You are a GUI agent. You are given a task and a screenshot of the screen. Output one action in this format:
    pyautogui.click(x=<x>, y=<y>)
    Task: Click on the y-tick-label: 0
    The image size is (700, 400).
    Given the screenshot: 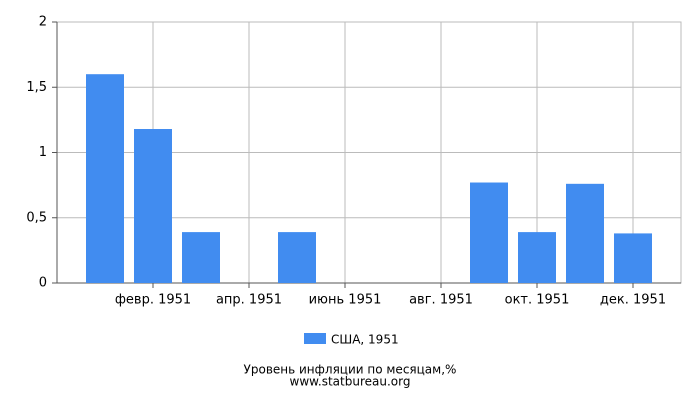 What is the action you would take?
    pyautogui.click(x=43, y=283)
    